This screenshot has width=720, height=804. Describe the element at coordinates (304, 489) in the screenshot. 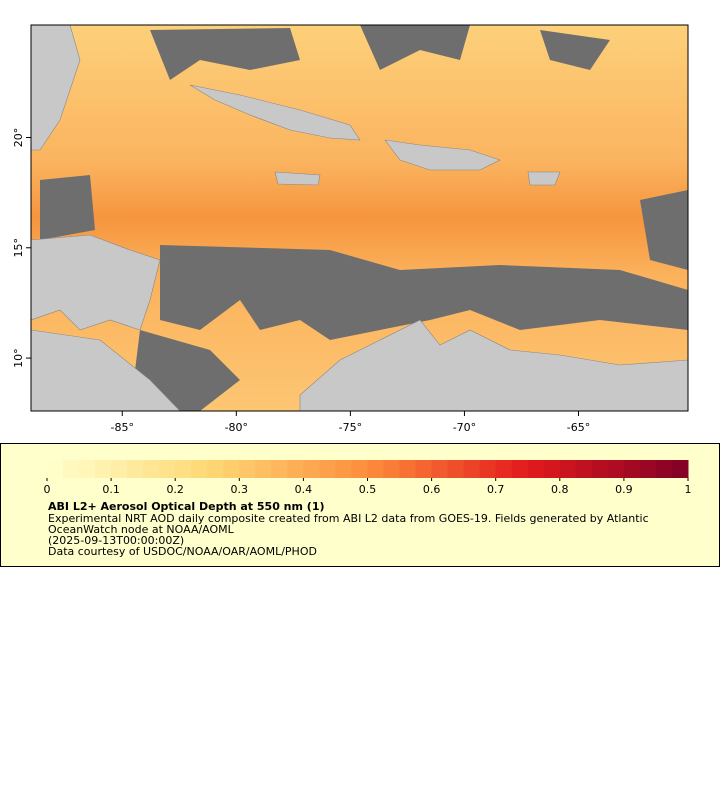

I see `colorbar-tick-label: 0.4` at that location.